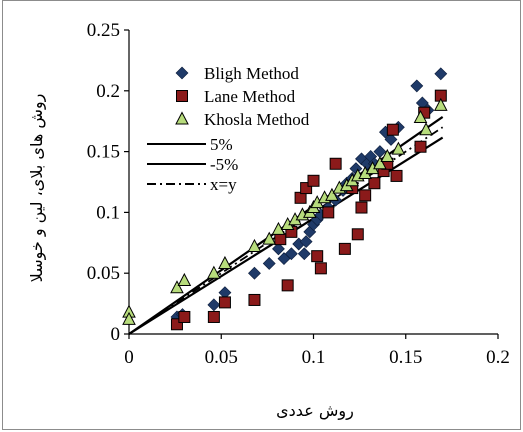 This screenshot has width=523, height=432. Describe the element at coordinates (108, 212) in the screenshot. I see `y-tick-label: 0.1` at that location.